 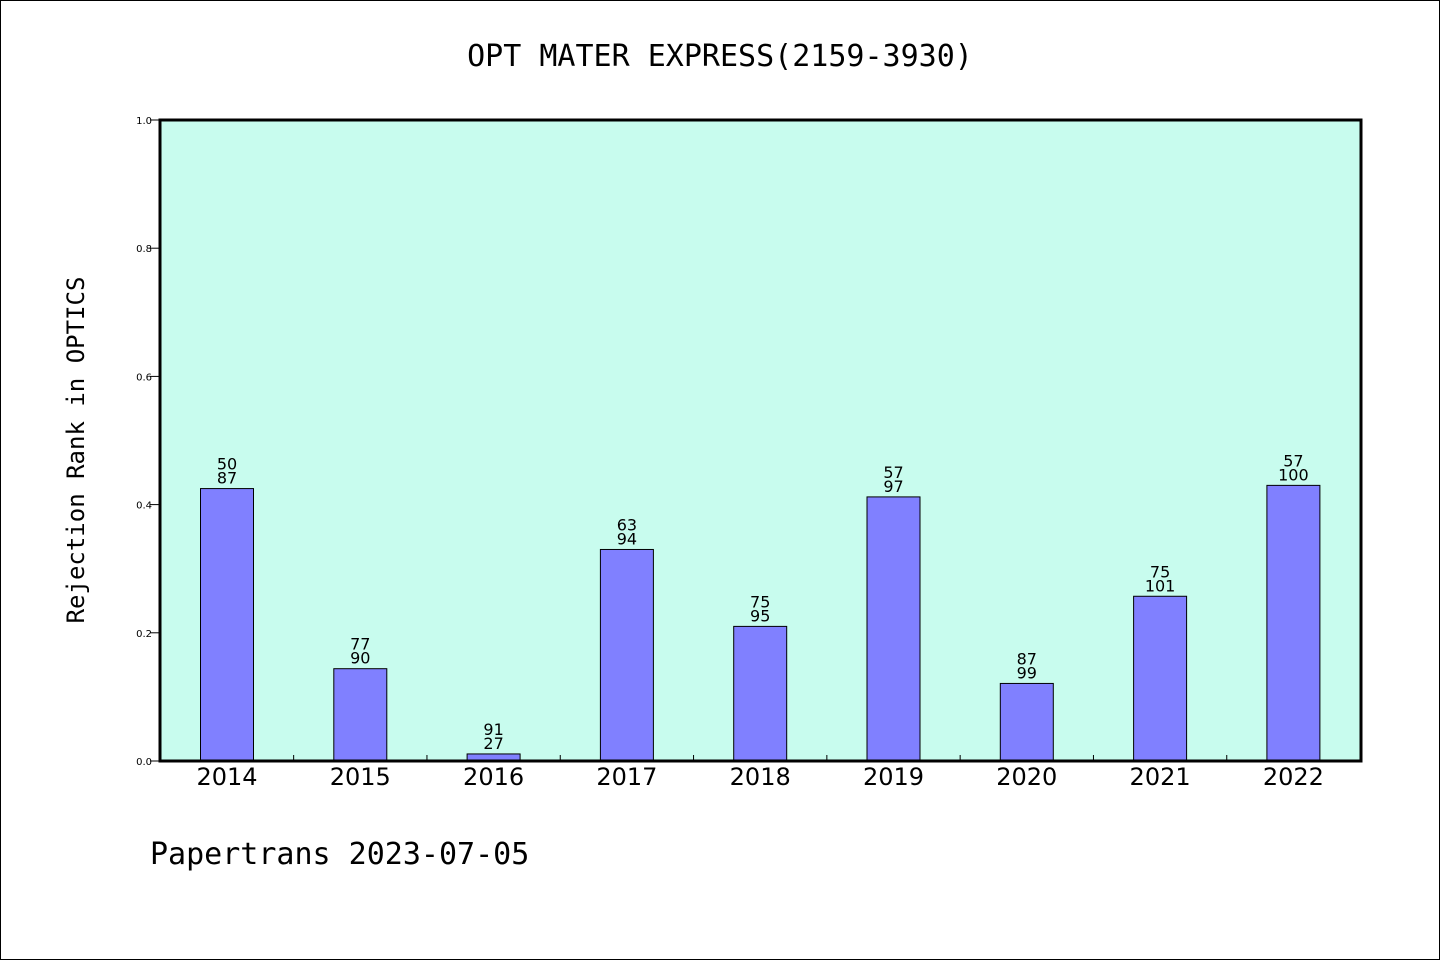 What do you see at coordinates (1293, 777) in the screenshot?
I see `x-tick-label-2022: 2022` at bounding box center [1293, 777].